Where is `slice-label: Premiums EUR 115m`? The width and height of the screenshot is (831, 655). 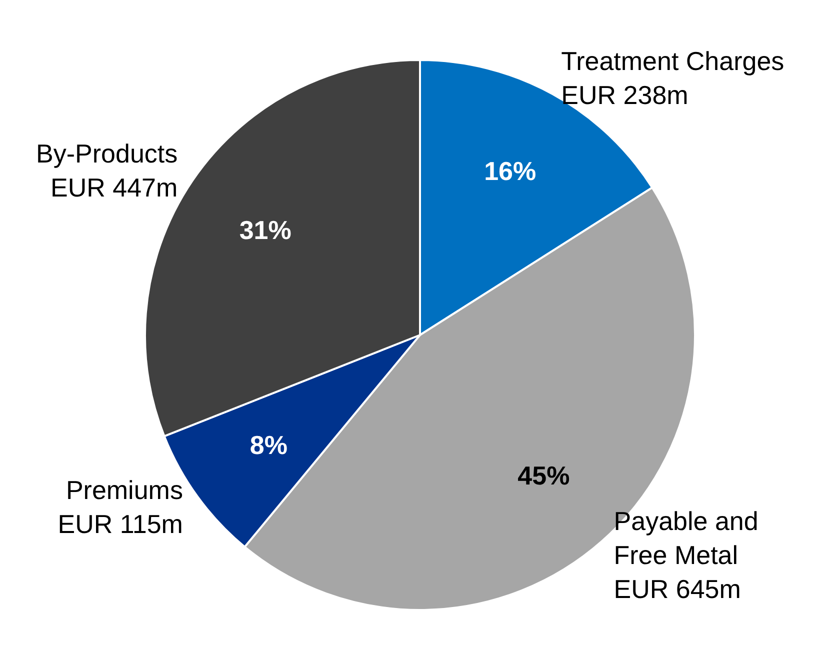
slice-label: Premiums EUR 115m is located at coordinates (120, 507).